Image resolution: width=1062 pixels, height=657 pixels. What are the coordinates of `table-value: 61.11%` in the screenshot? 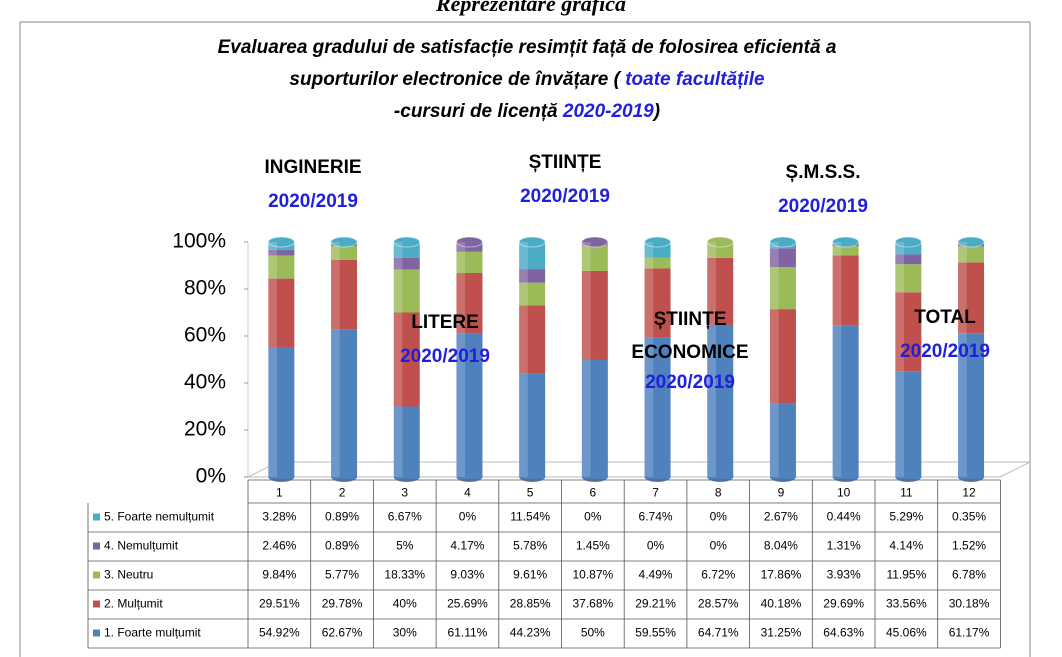 It's located at (468, 633).